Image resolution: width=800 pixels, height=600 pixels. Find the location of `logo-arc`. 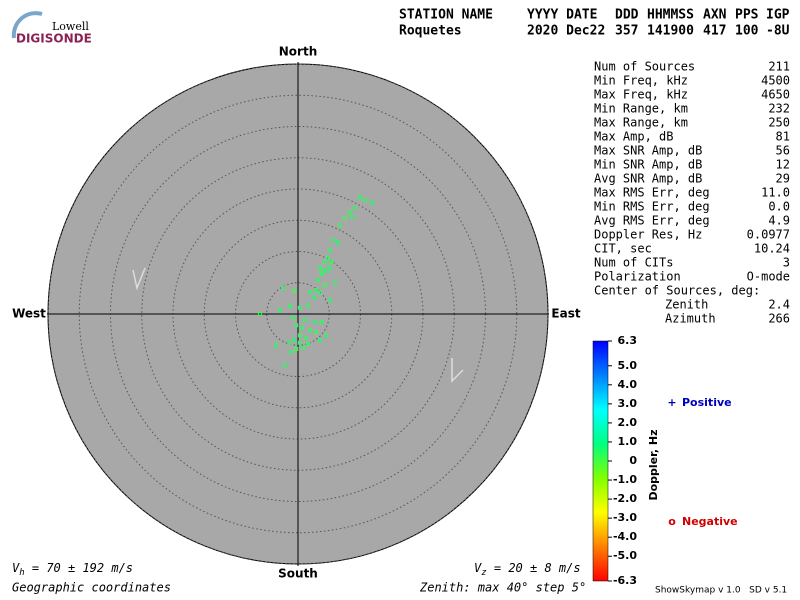

logo-arc is located at coordinates (27, 25).